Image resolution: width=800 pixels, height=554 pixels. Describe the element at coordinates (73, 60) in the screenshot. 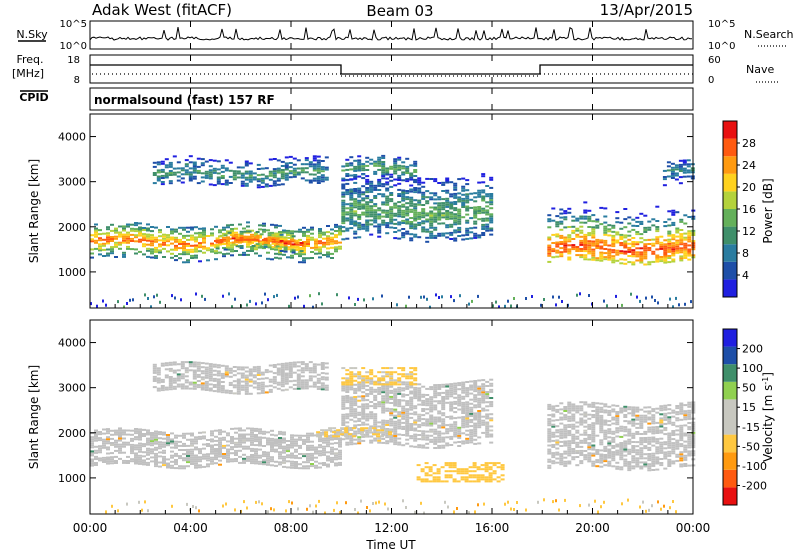

I see `freq-tick-top: 18` at that location.